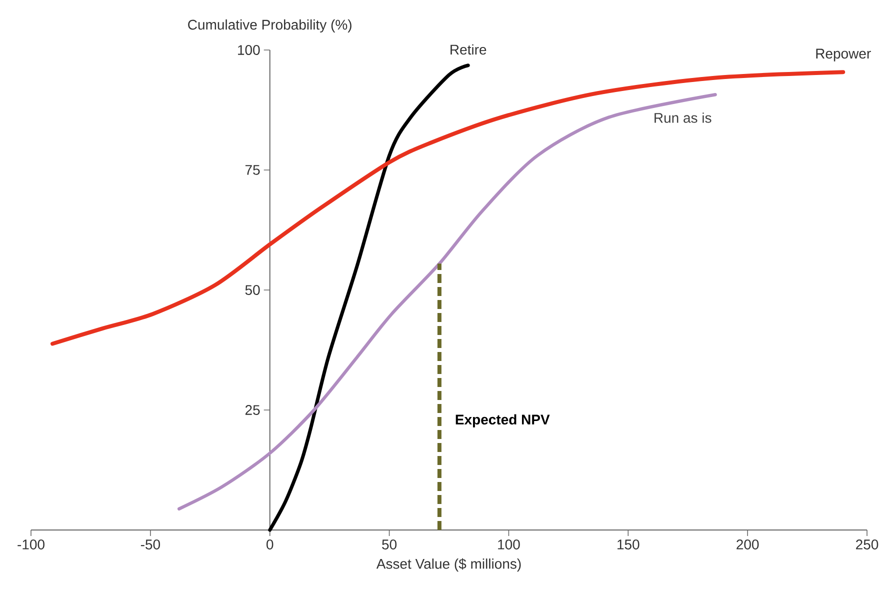  What do you see at coordinates (683, 117) in the screenshot?
I see `series-label: Run as is` at bounding box center [683, 117].